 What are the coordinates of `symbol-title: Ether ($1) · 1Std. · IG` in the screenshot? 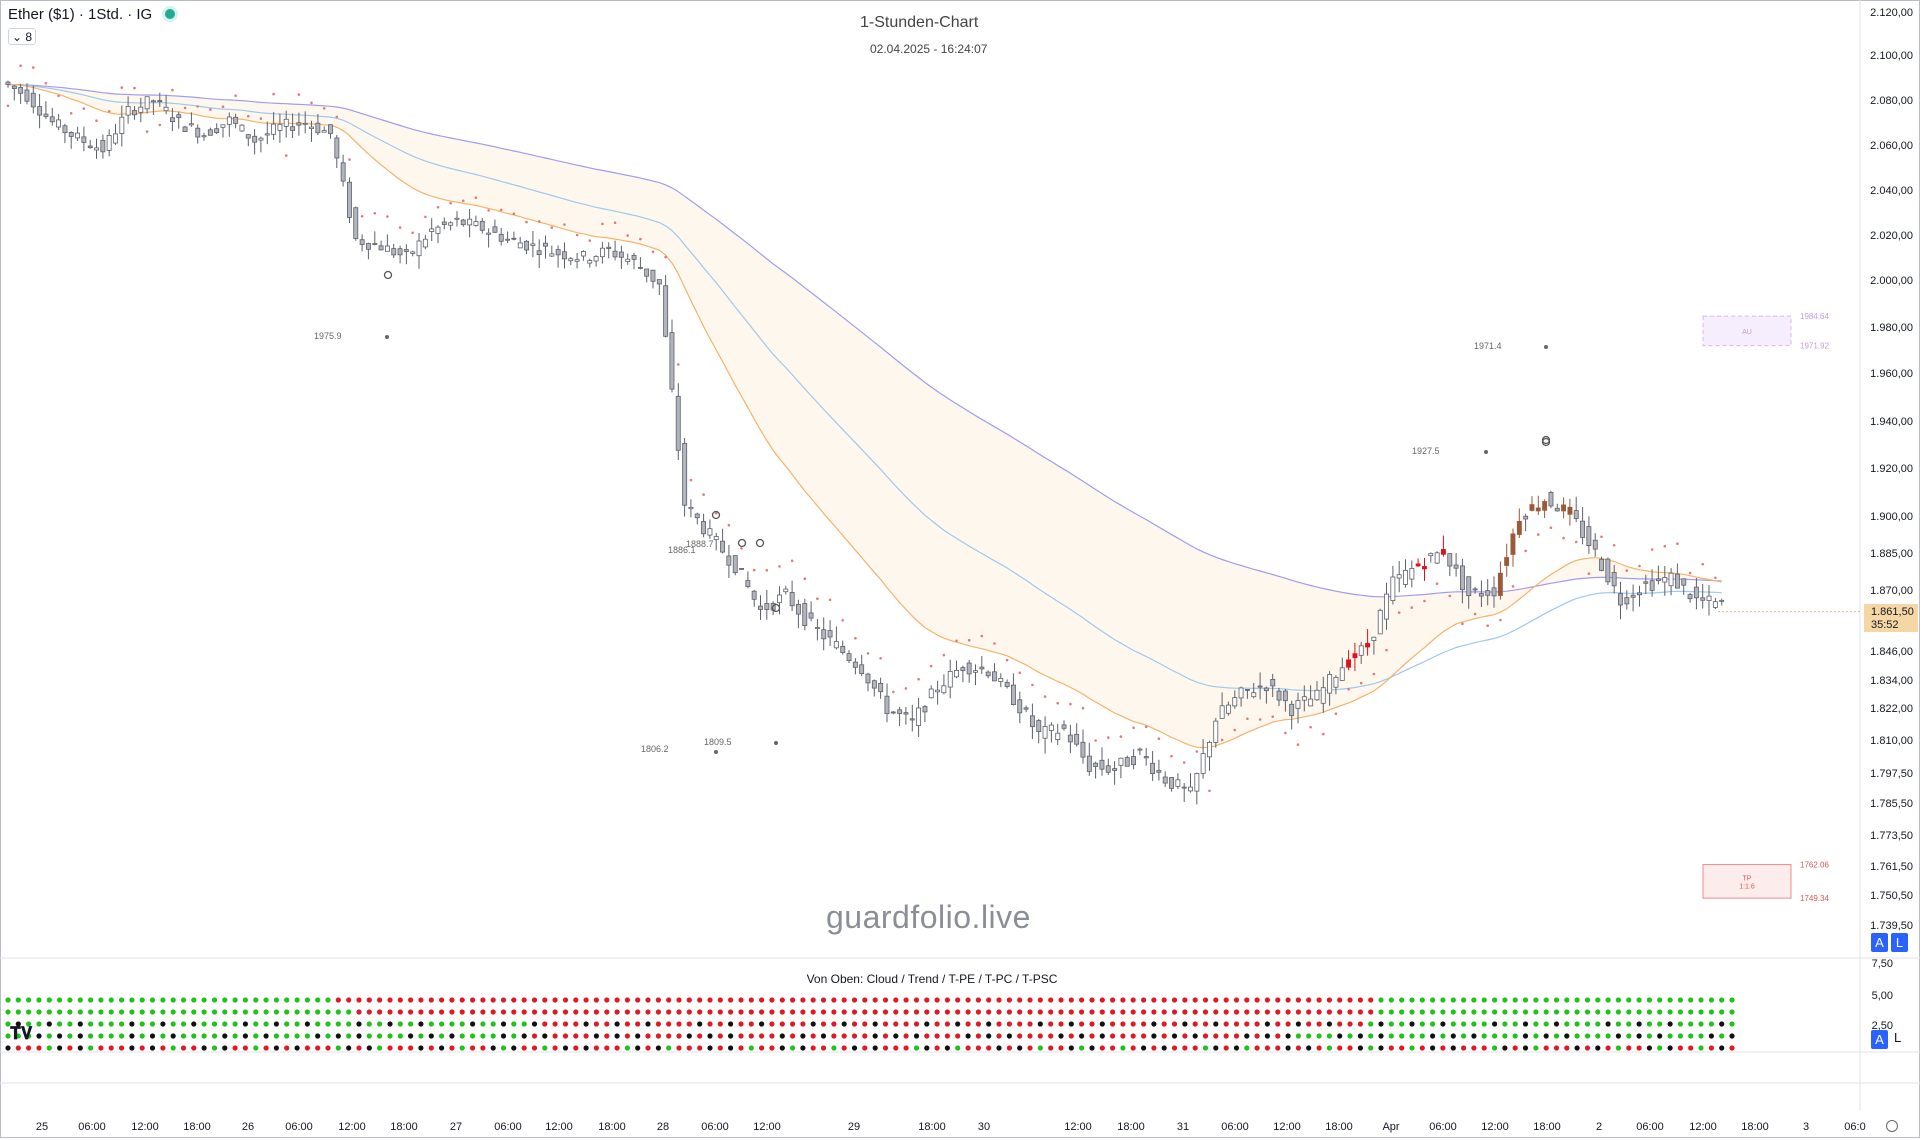 It's located at (80, 14).